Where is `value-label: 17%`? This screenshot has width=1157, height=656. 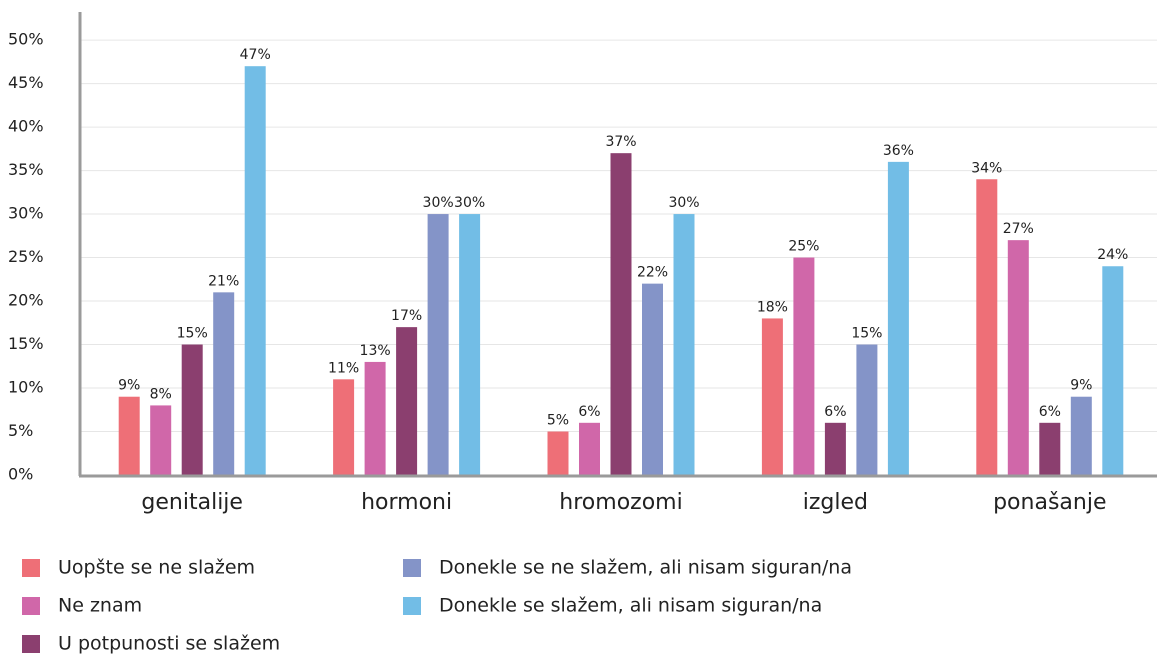
value-label: 17% is located at coordinates (406, 316).